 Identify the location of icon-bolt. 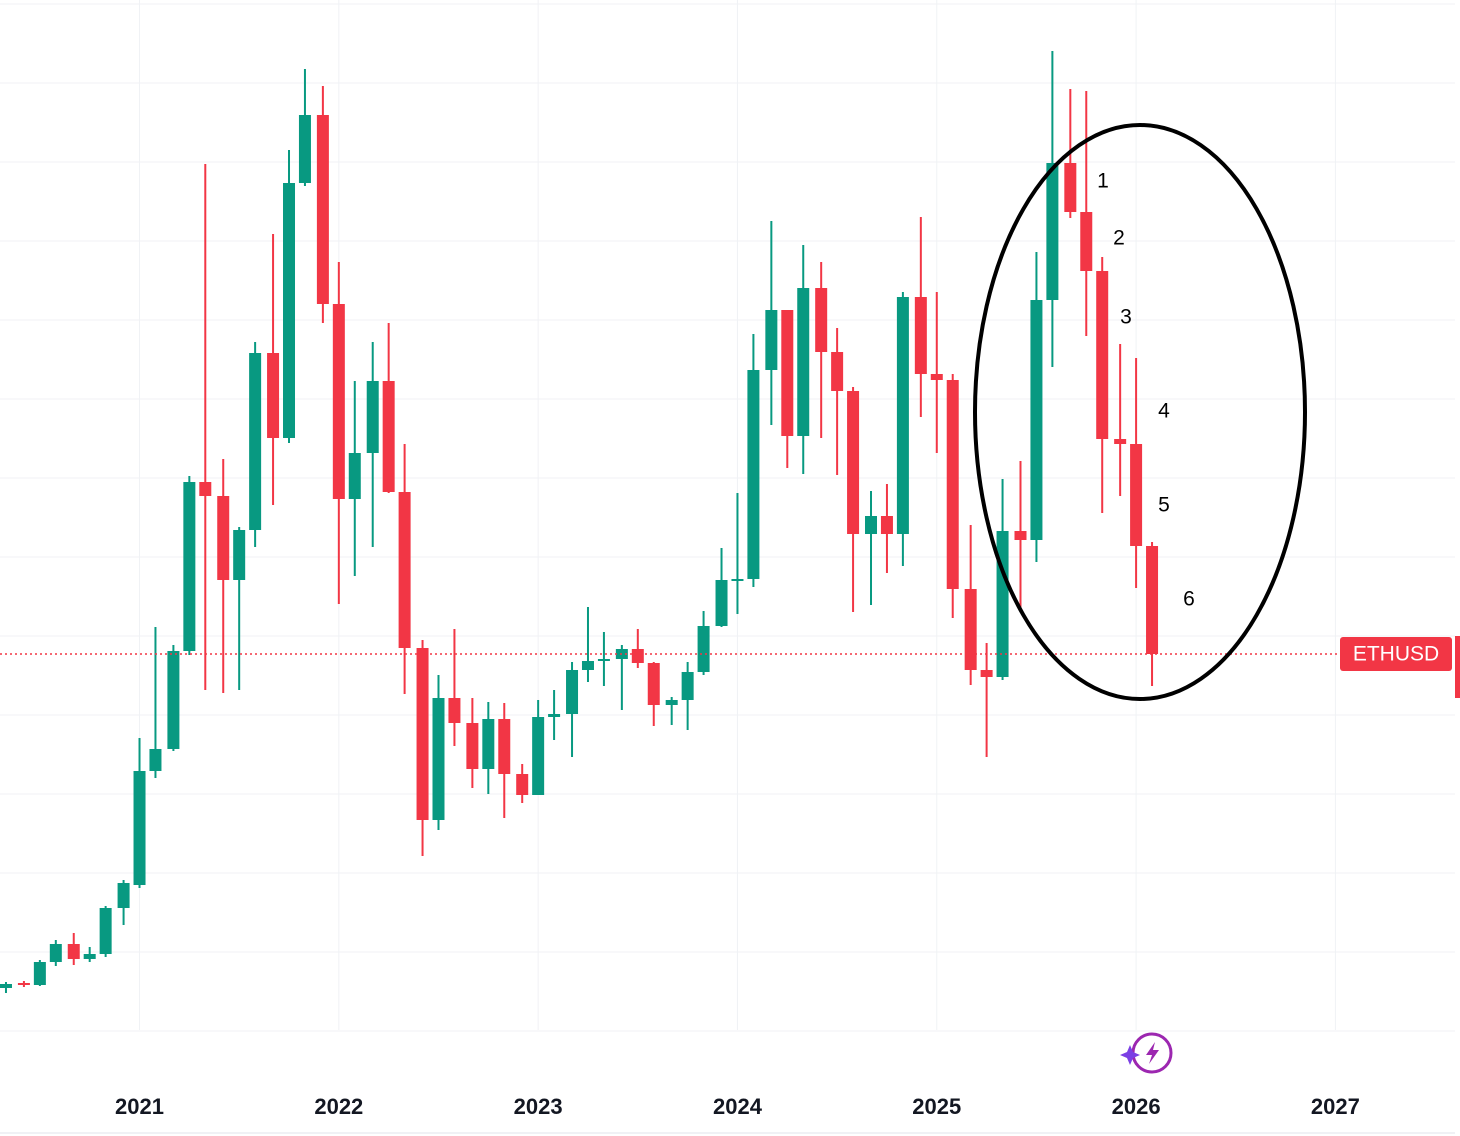
(1152, 1053).